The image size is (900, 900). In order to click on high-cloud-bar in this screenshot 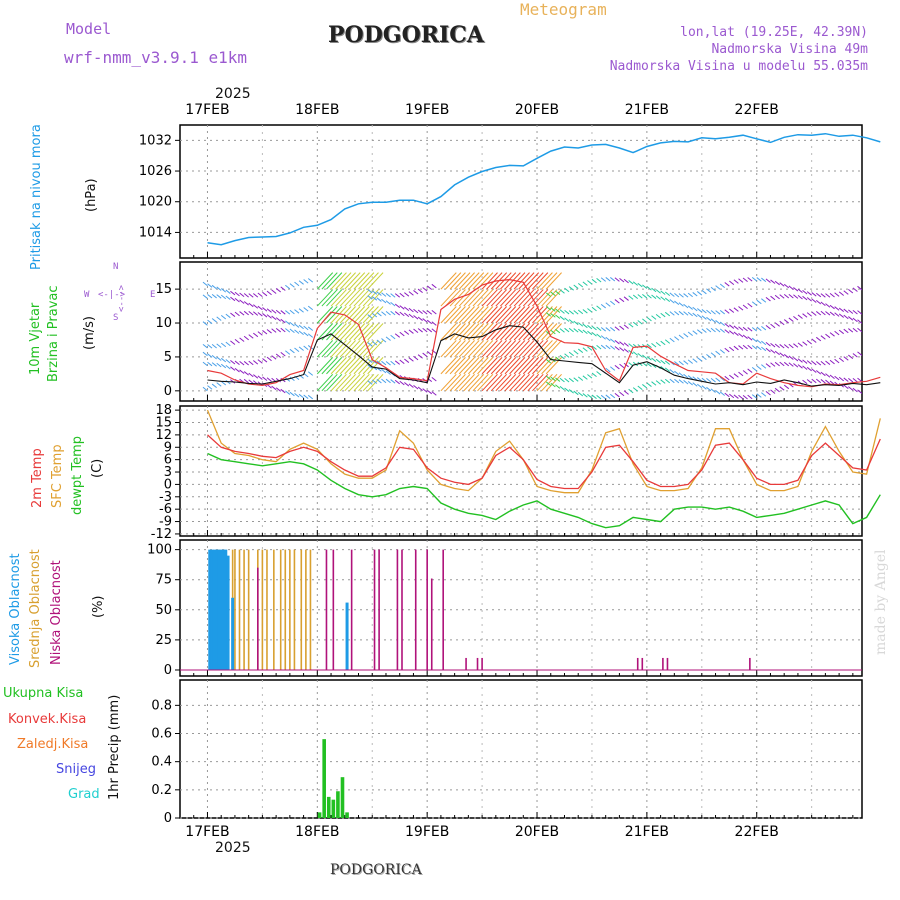, I will do `click(233, 633)`.